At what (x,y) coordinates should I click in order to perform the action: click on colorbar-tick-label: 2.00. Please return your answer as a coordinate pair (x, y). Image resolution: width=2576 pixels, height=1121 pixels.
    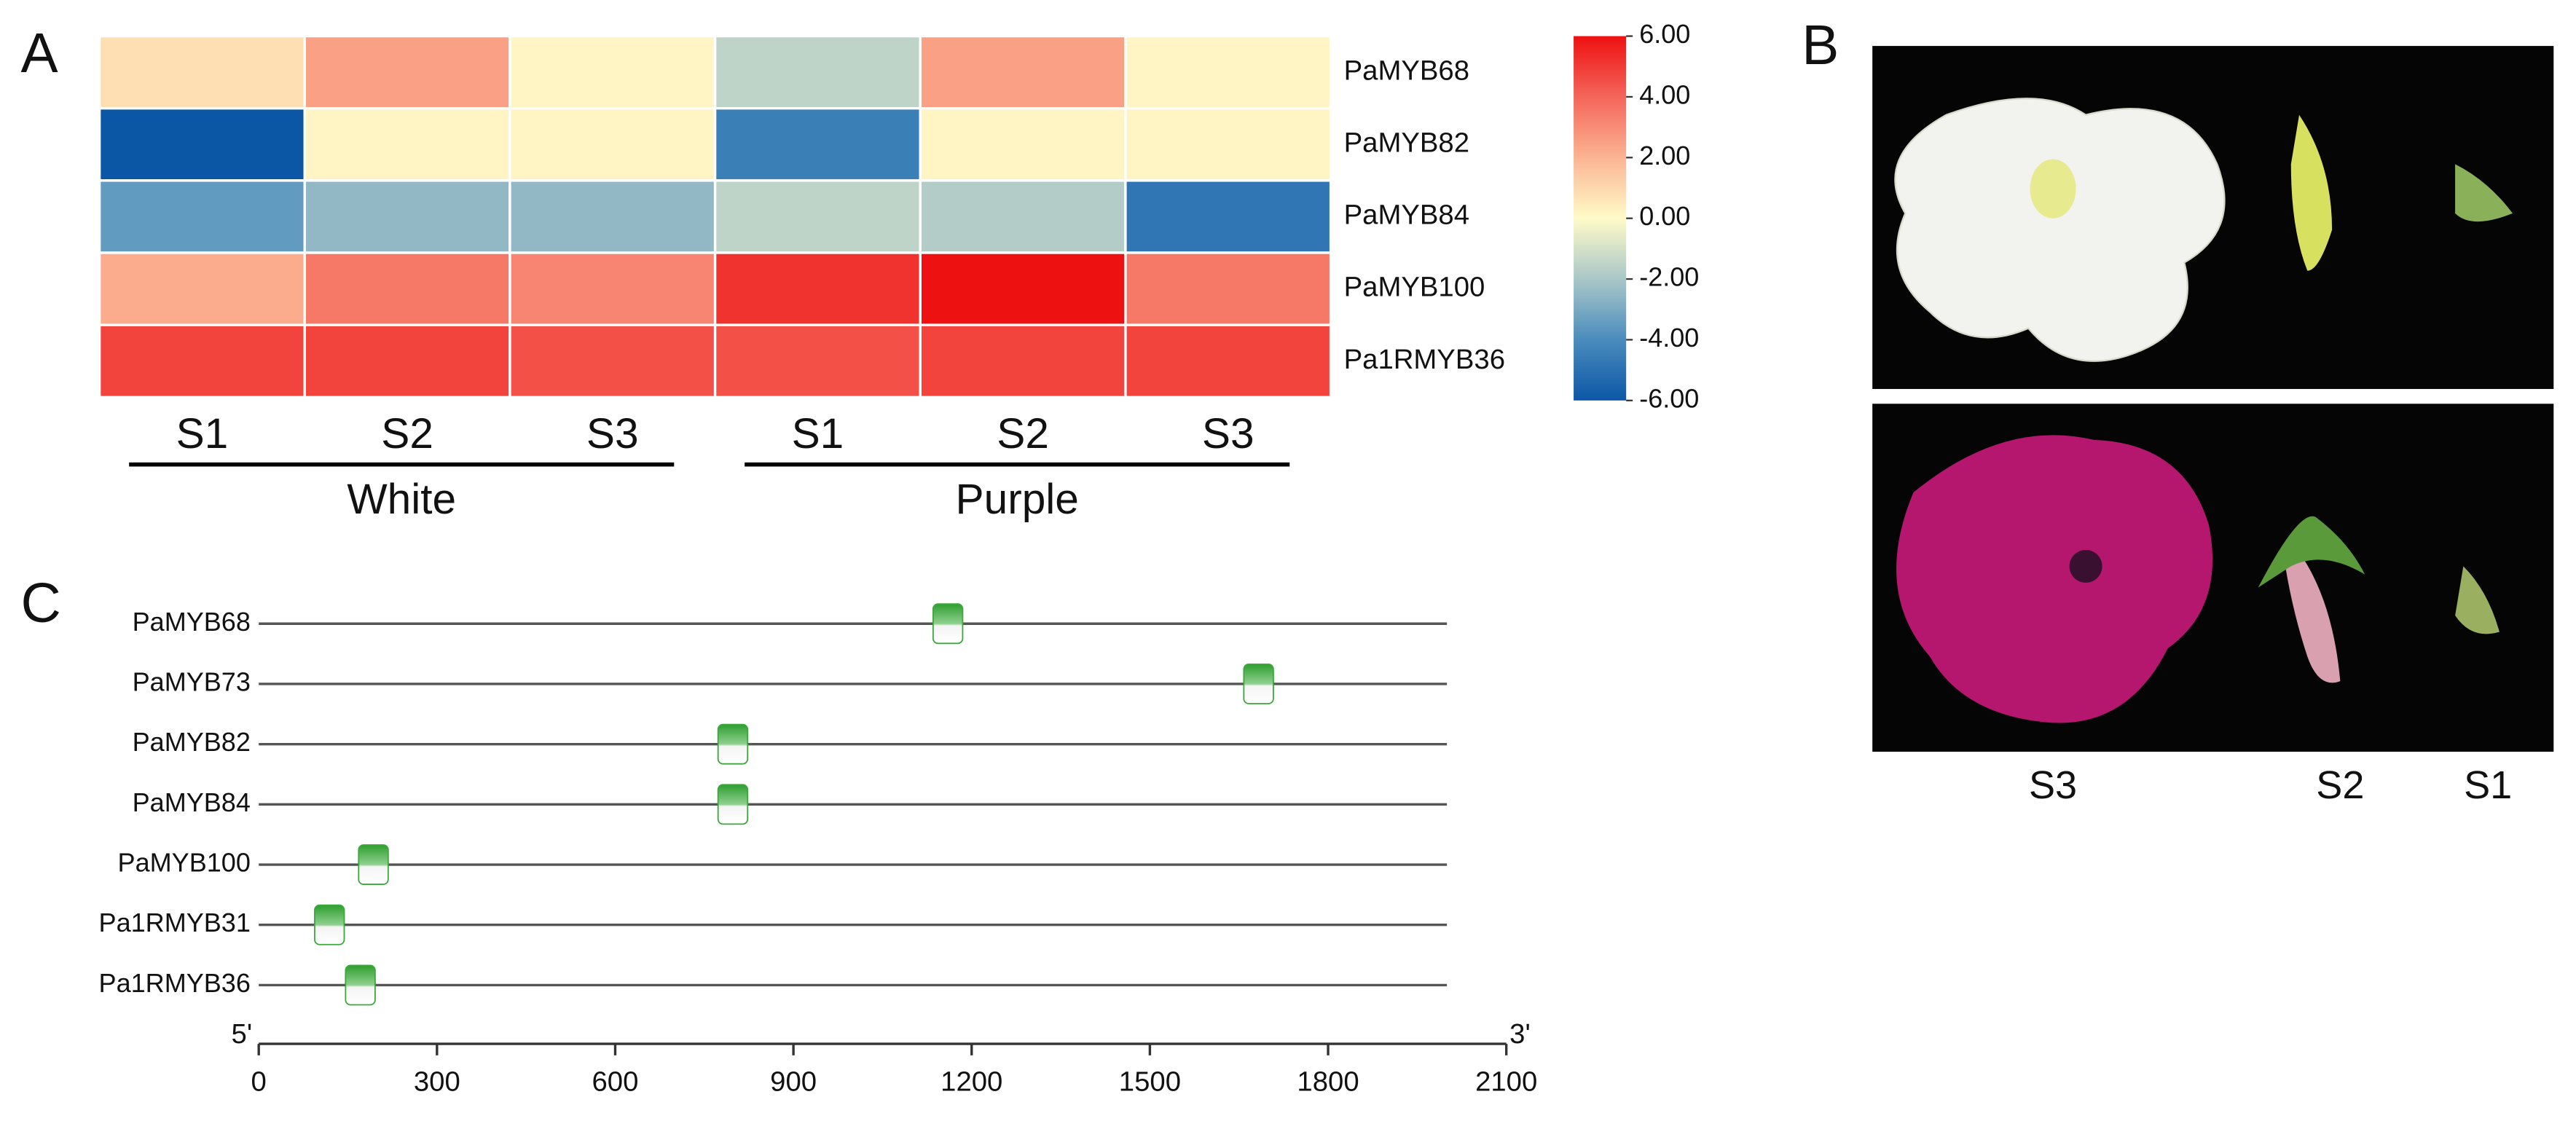
    Looking at the image, I should click on (1664, 155).